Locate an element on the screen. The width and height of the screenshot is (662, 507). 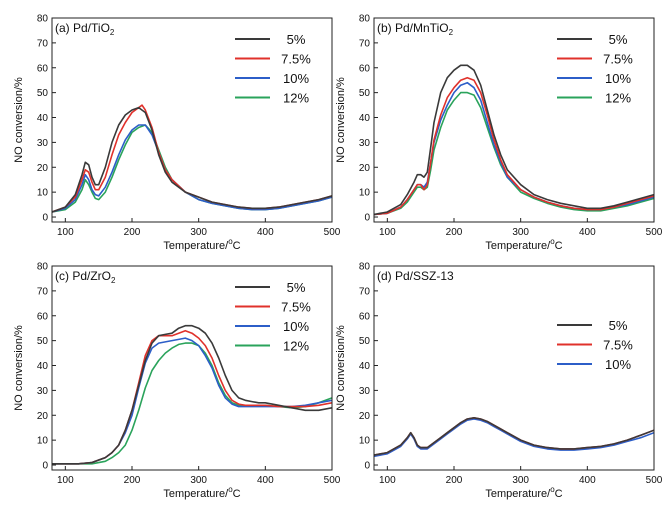
panel-title: (b) Pd/MnTiO2 is located at coordinates (415, 29).